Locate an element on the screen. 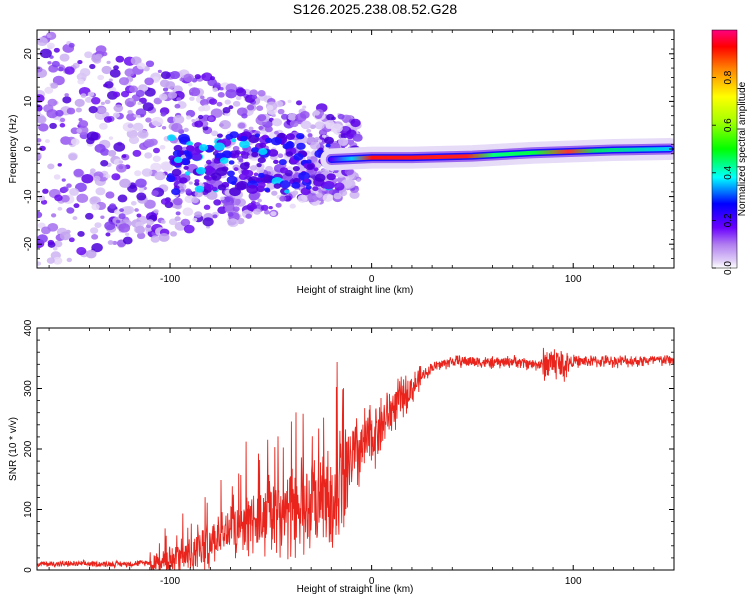 This screenshot has height=600, width=750. colorbar-ticks: 0.0 0.2 0.4 0.6 0.8 is located at coordinates (723, 172).